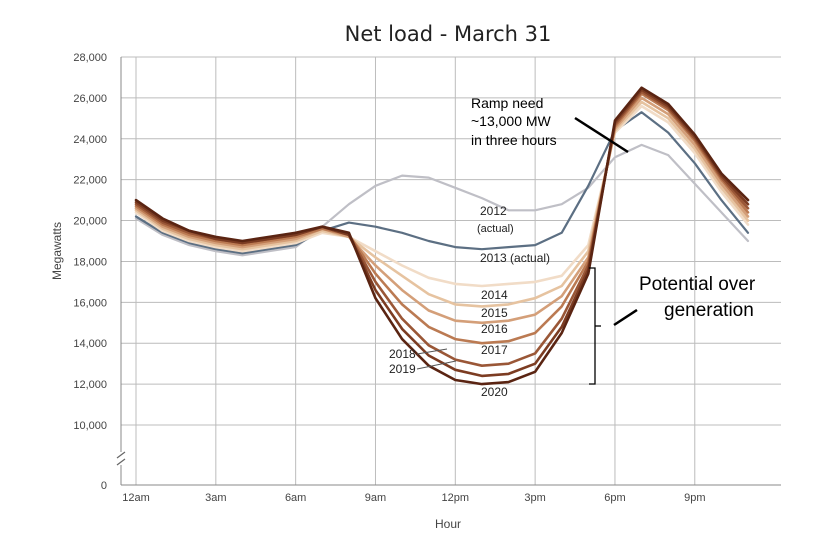  I want to click on y-tick-label: 22,000, so click(90, 181).